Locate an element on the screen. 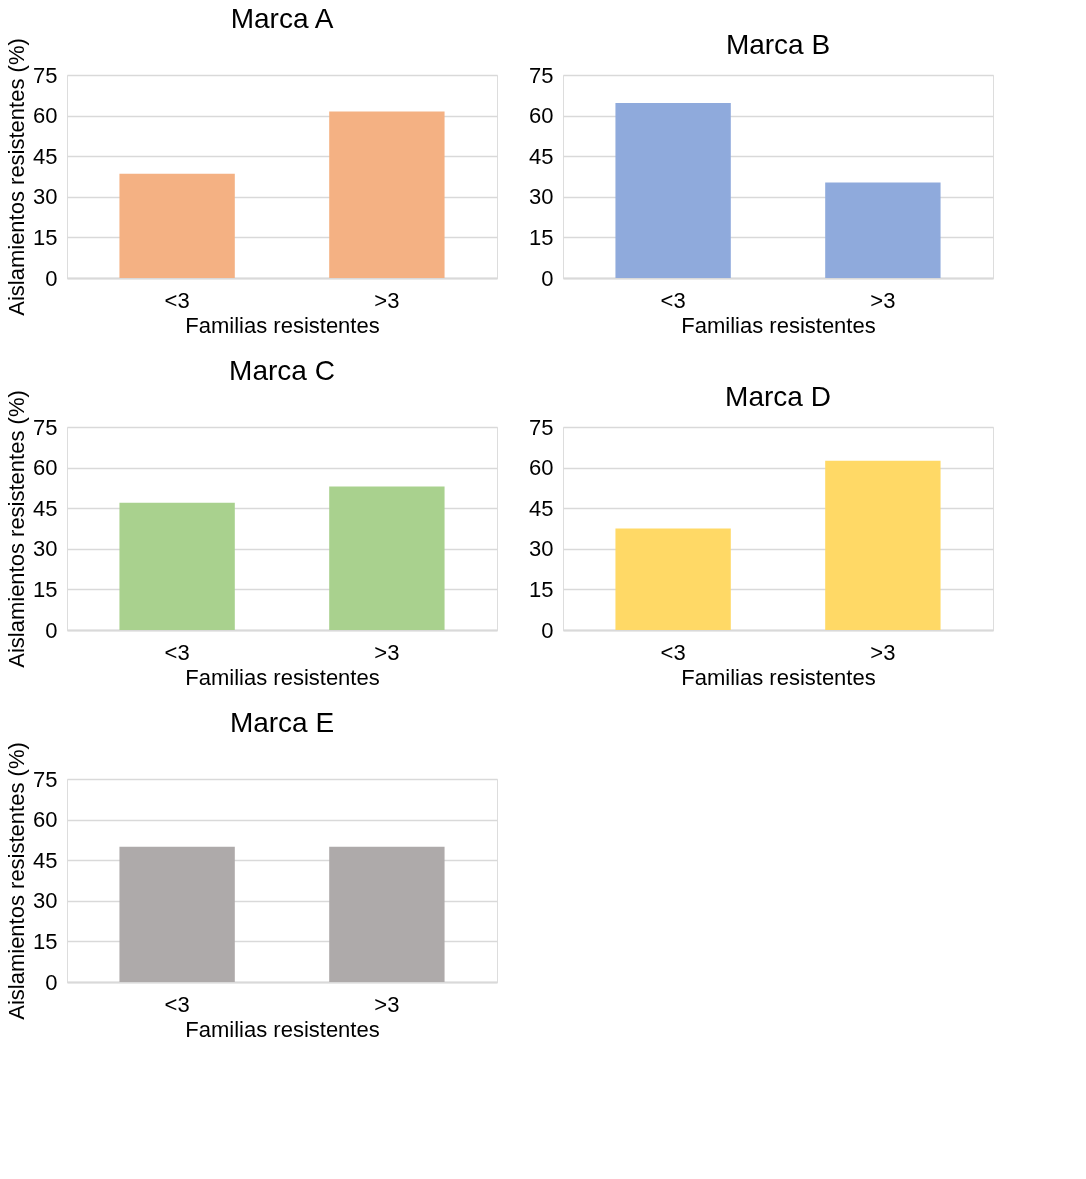 The image size is (1086, 1179). chart-title: Marca E is located at coordinates (282, 722).